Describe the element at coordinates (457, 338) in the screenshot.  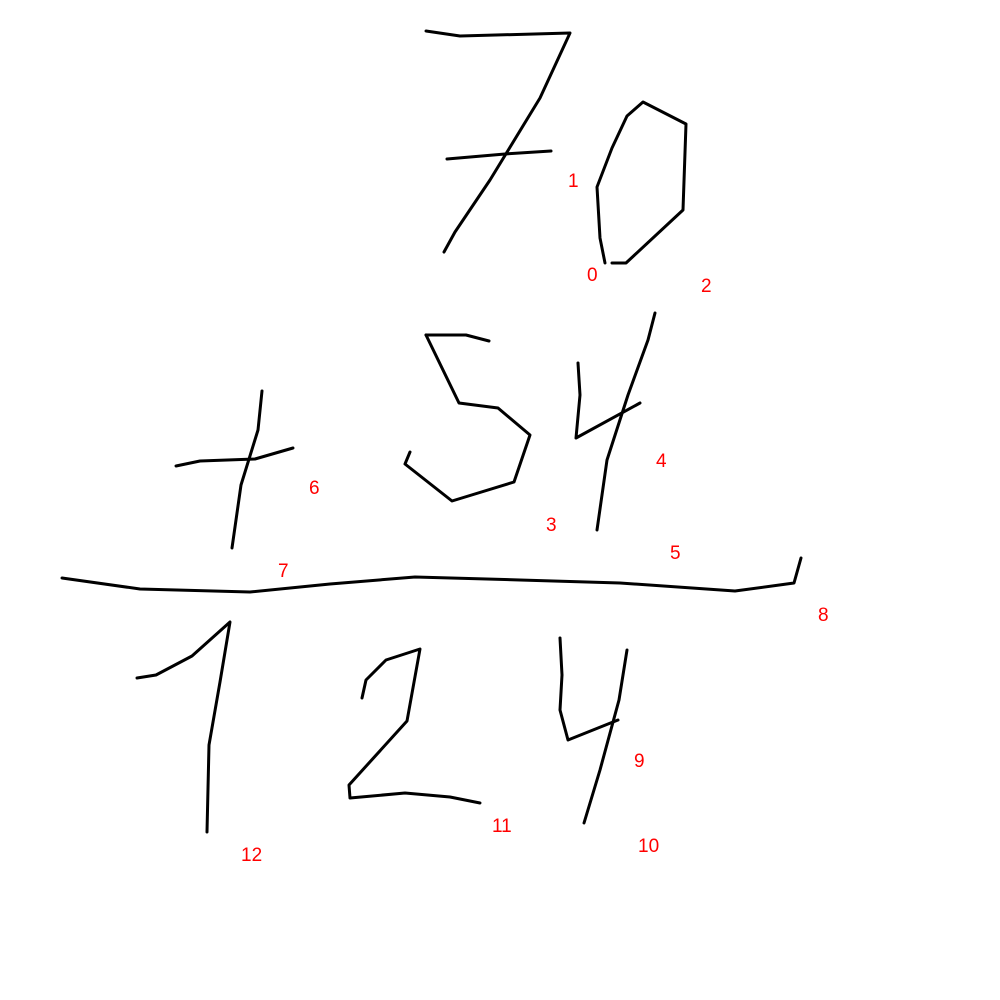
I see `digit-5-top-bar` at that location.